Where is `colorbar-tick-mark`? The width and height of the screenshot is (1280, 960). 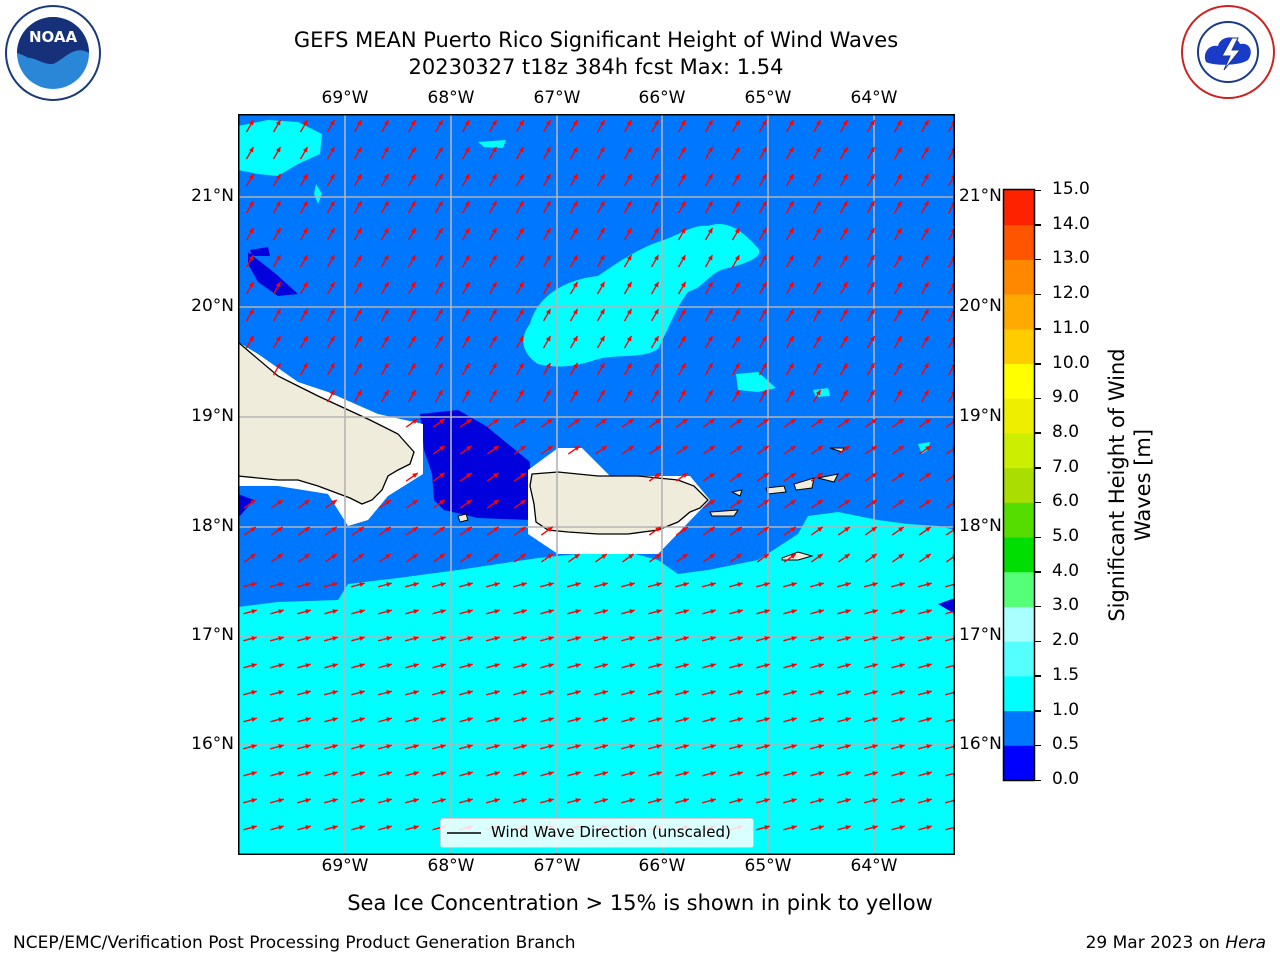
colorbar-tick-mark is located at coordinates (1038, 190).